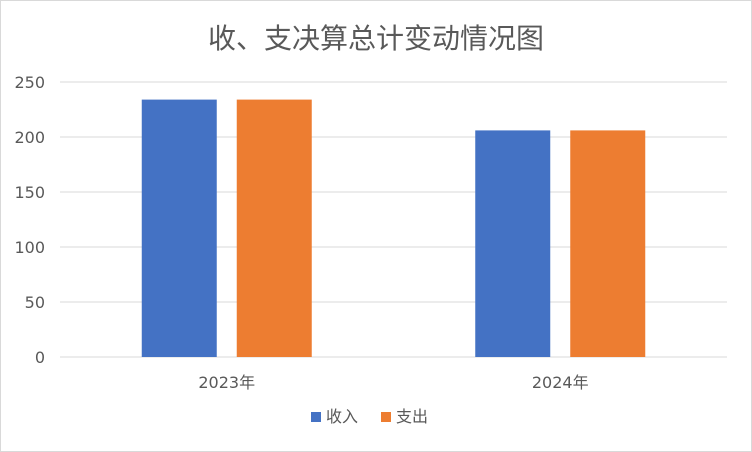 The image size is (752, 452). Describe the element at coordinates (376, 38) in the screenshot. I see `chart-title: 收、支决算总计变动情况图` at that location.